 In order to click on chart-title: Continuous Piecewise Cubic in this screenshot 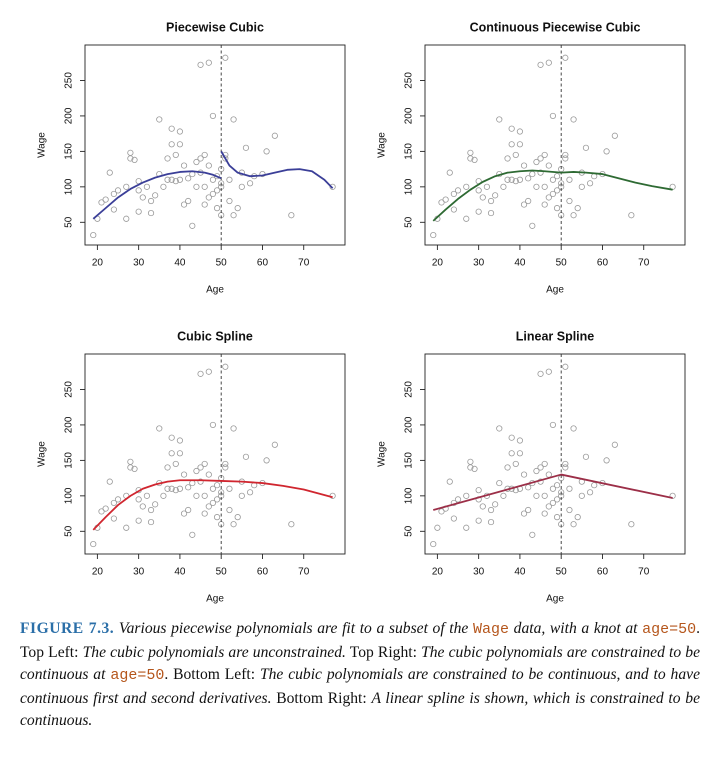, I will do `click(555, 27)`.